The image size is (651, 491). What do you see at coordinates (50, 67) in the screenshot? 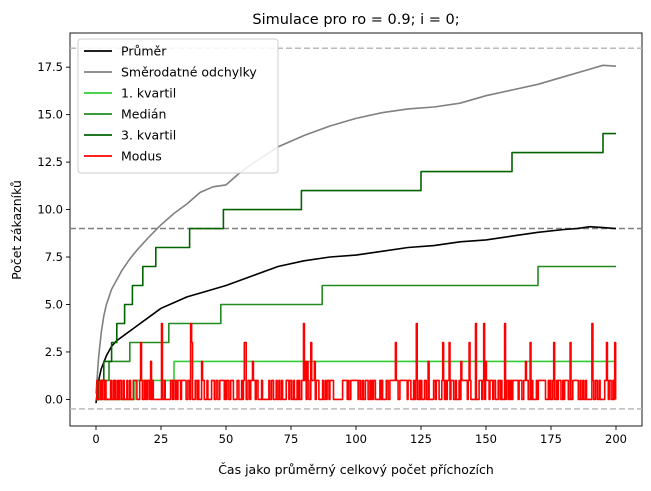
I see `y-tick-label-7: 17.5` at bounding box center [50, 67].